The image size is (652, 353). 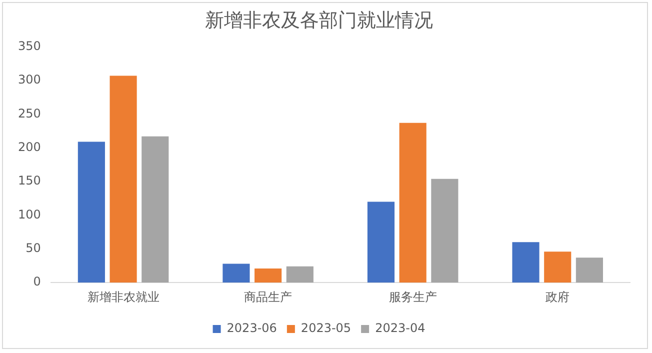 What do you see at coordinates (29, 45) in the screenshot?
I see `y-tick-label: 350` at bounding box center [29, 45].